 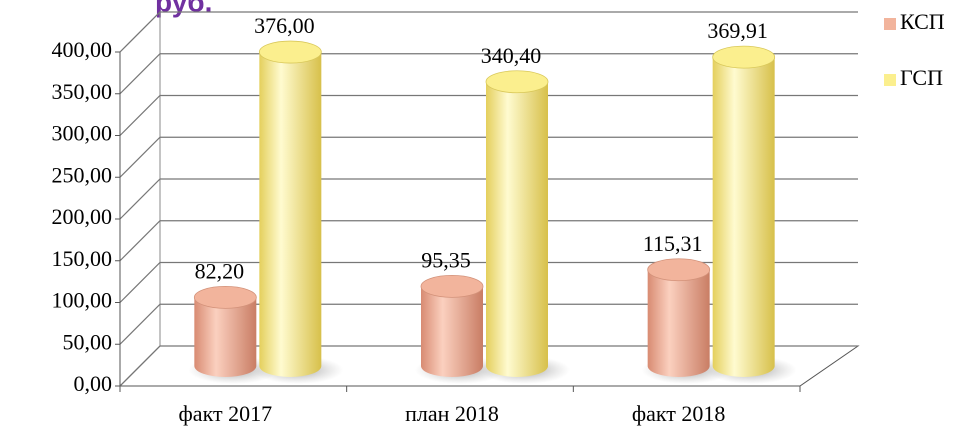 What do you see at coordinates (93, 383) in the screenshot?
I see `y-tick-label: 0,00` at bounding box center [93, 383].